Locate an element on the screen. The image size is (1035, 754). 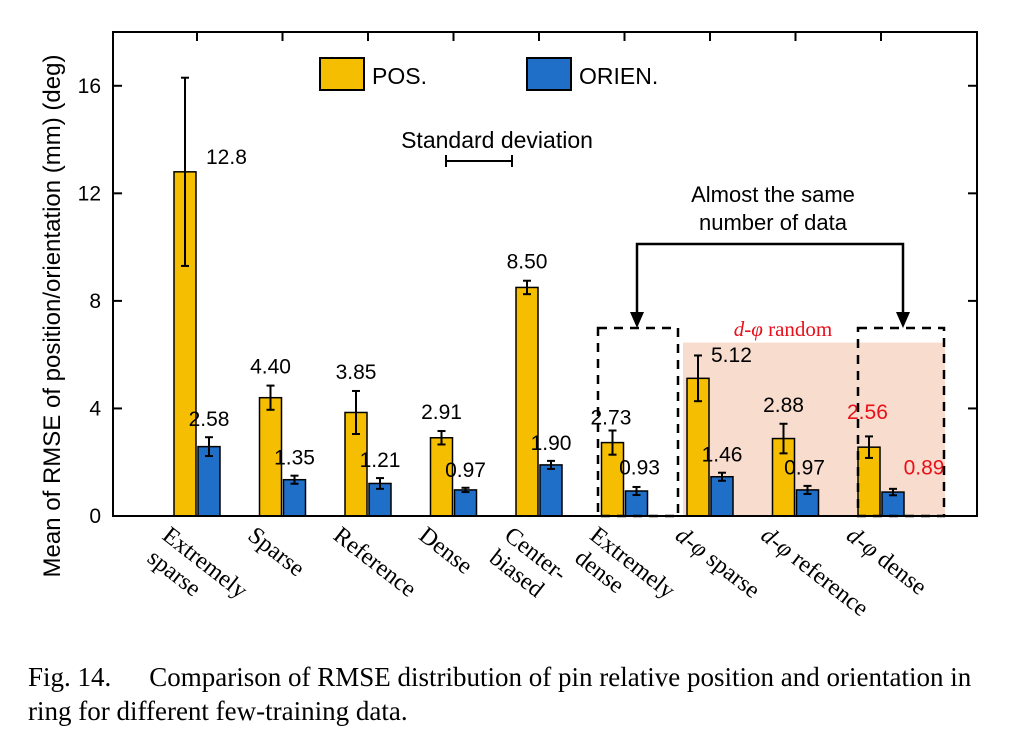
data-label: 5.12 is located at coordinates (731, 355).